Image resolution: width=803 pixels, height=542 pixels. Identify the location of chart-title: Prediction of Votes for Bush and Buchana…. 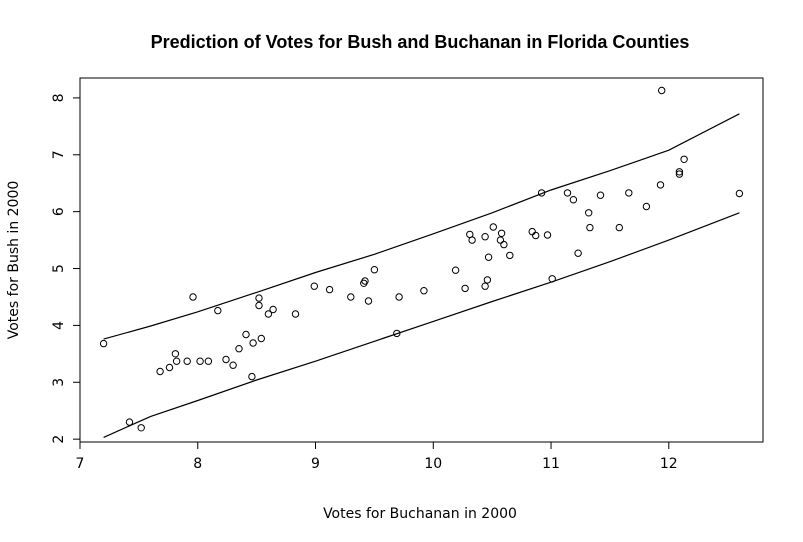
(420, 42).